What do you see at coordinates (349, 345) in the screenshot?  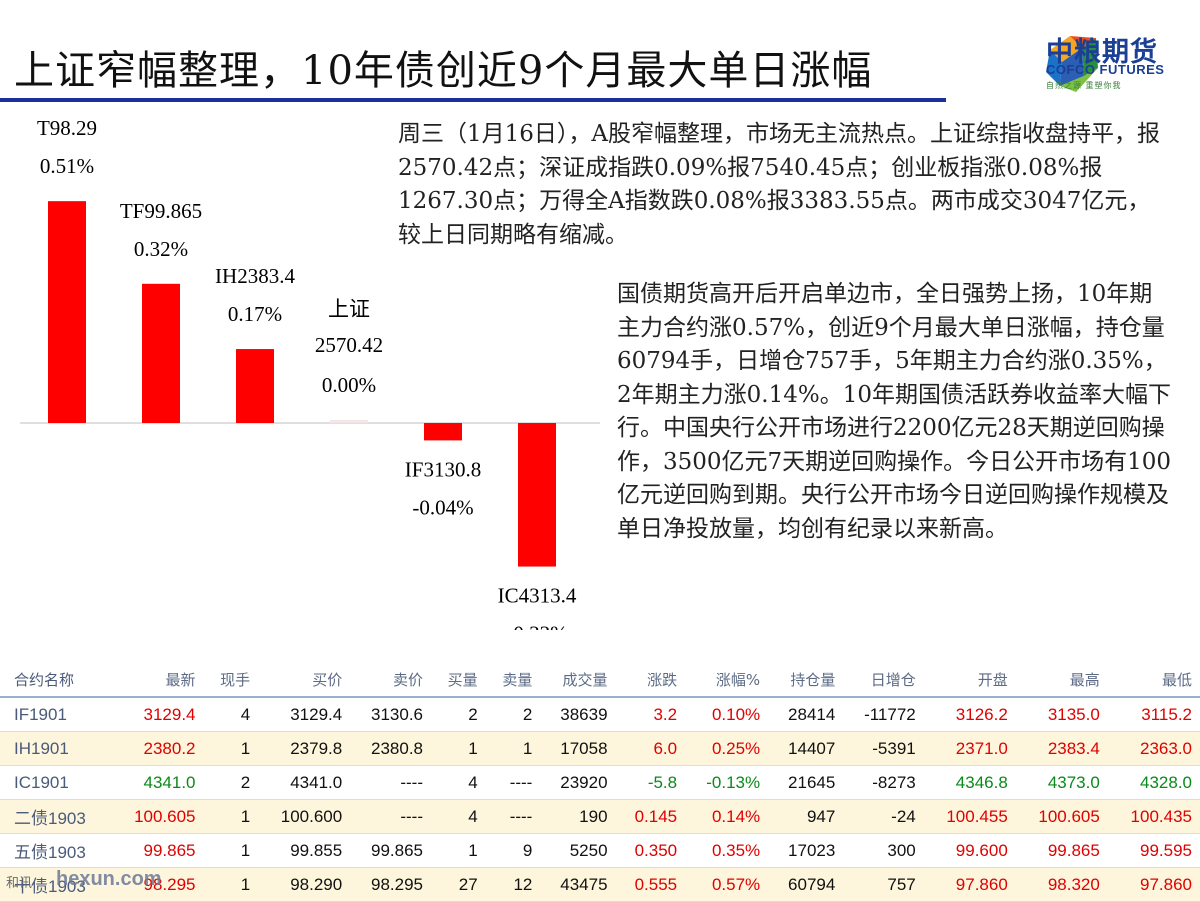 I see `bar-name-label-3: 2570.42` at bounding box center [349, 345].